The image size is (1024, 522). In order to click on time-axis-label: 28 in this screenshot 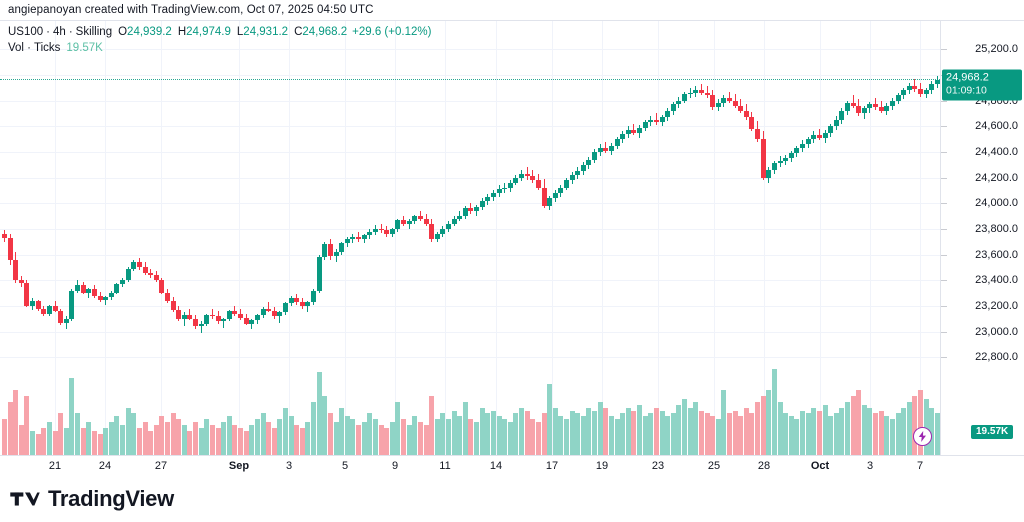, I will do `click(764, 466)`.